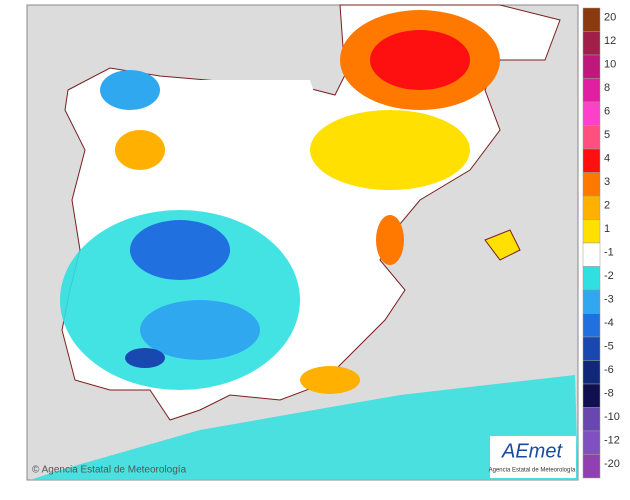  What do you see at coordinates (607, 182) in the screenshot?
I see `legend-label: 3` at bounding box center [607, 182].